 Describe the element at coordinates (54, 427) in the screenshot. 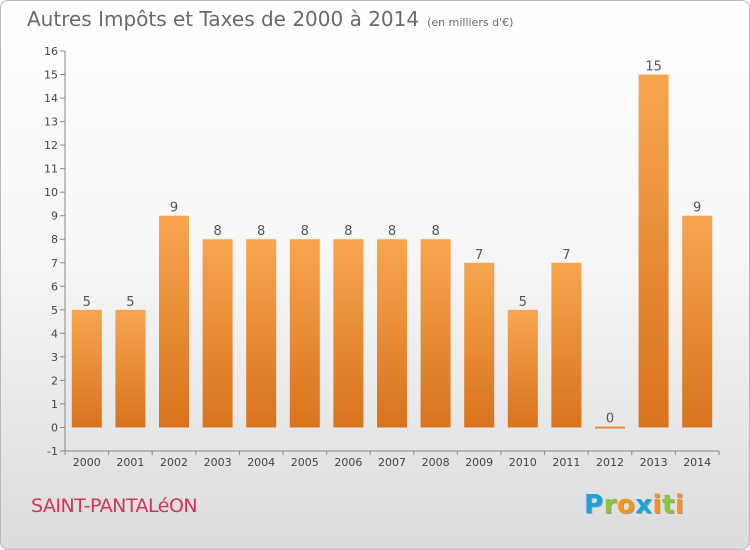

I see `y-tick-label: 0` at that location.